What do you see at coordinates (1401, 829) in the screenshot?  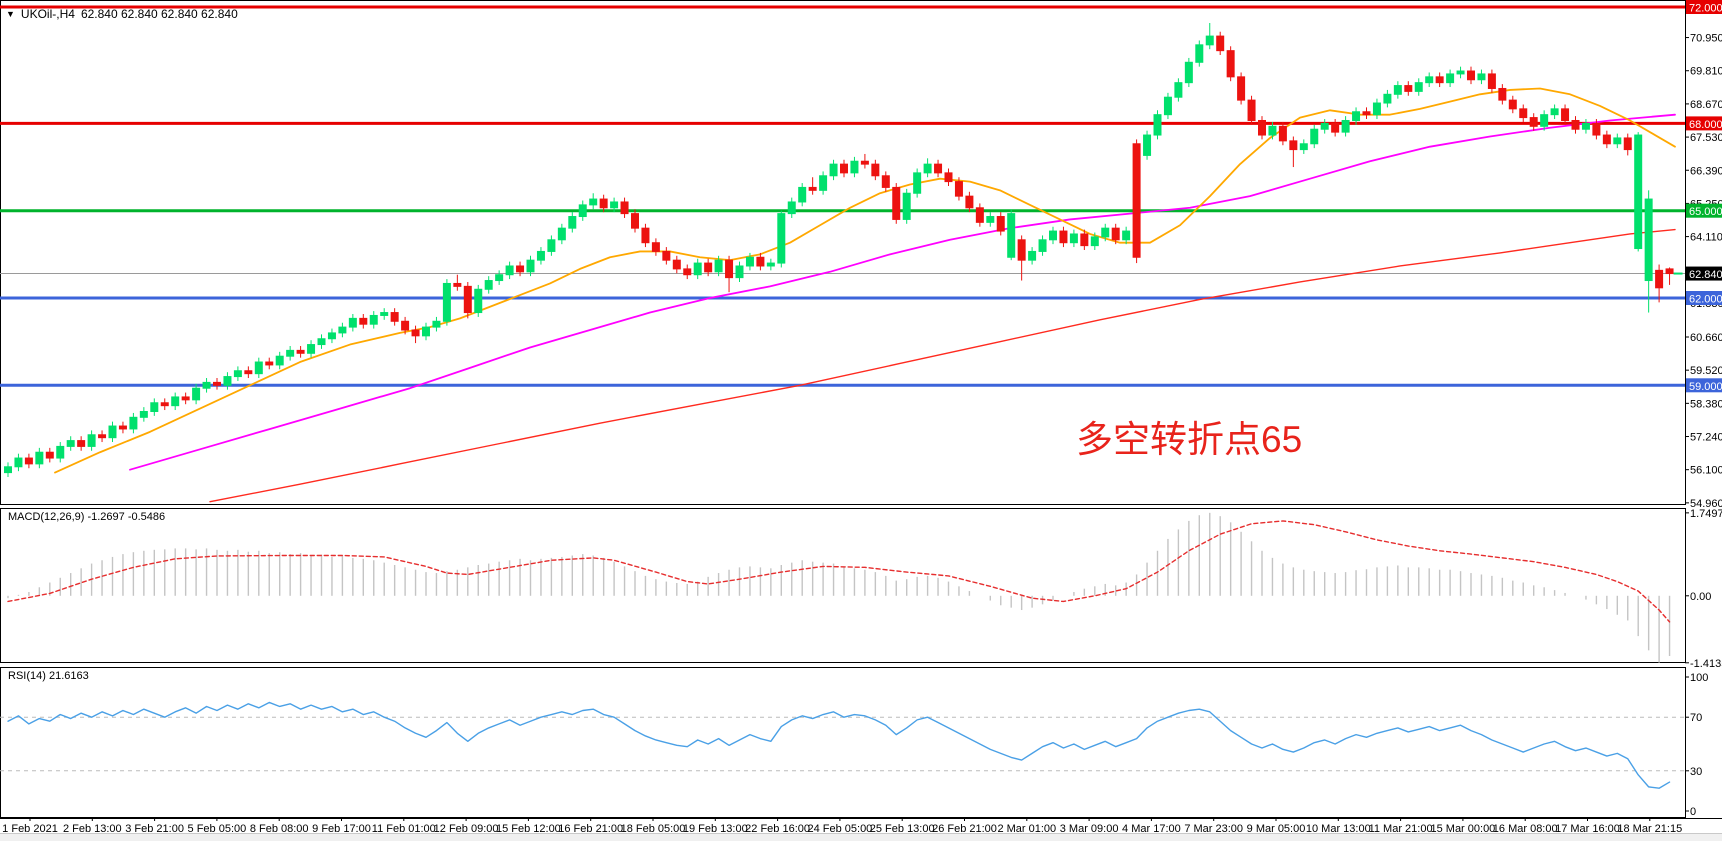 I see `svg-text: 11 Mar 21:00` at bounding box center [1401, 829].